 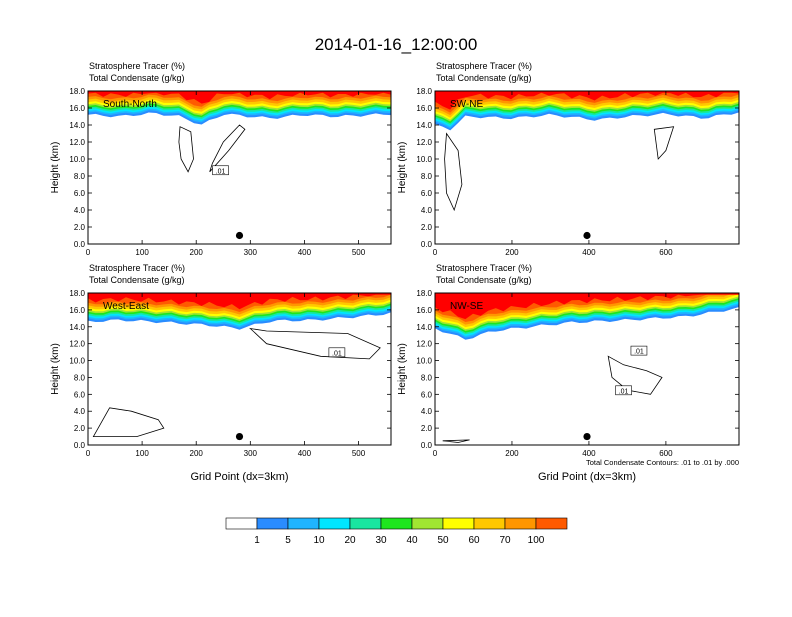 What do you see at coordinates (443, 540) in the screenshot?
I see `colorbar-tick-label: 50` at bounding box center [443, 540].